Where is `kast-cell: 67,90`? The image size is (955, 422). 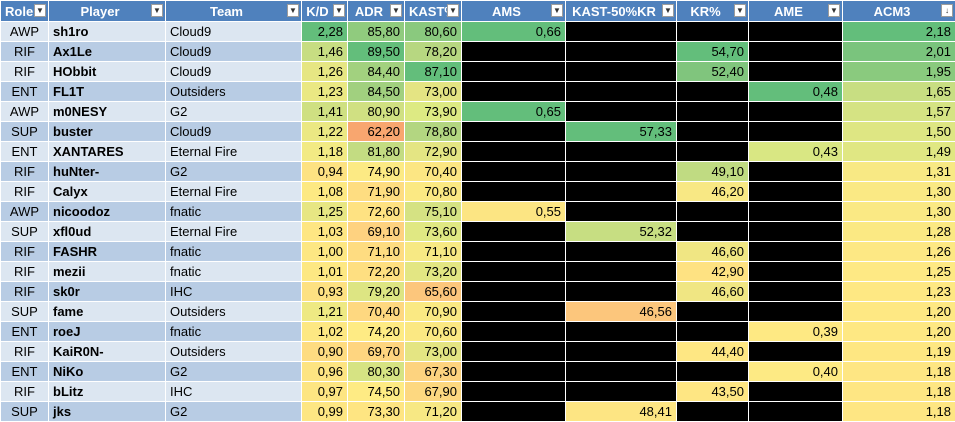
kast-cell: 67,90 is located at coordinates (433, 392).